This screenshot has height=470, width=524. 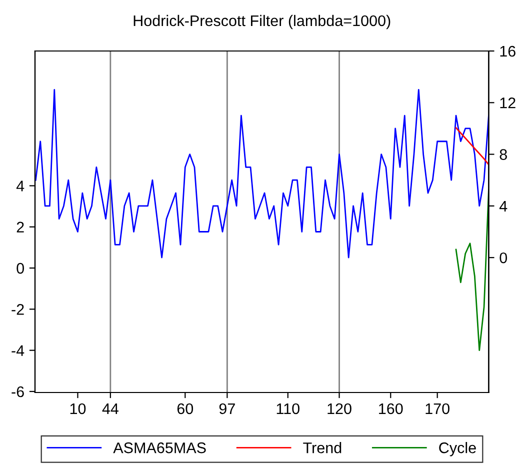 What do you see at coordinates (508, 51) in the screenshot?
I see `y2-tick-label: 16` at bounding box center [508, 51].